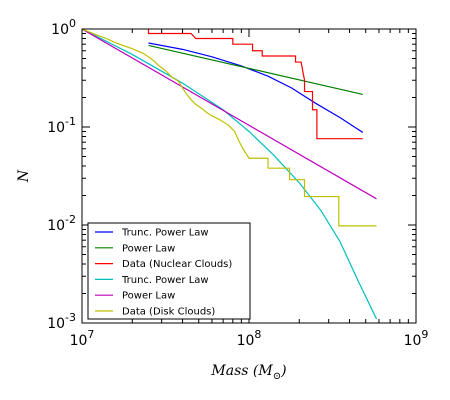  I want to click on legend-label-1: Trunc. Power Law, so click(165, 233).